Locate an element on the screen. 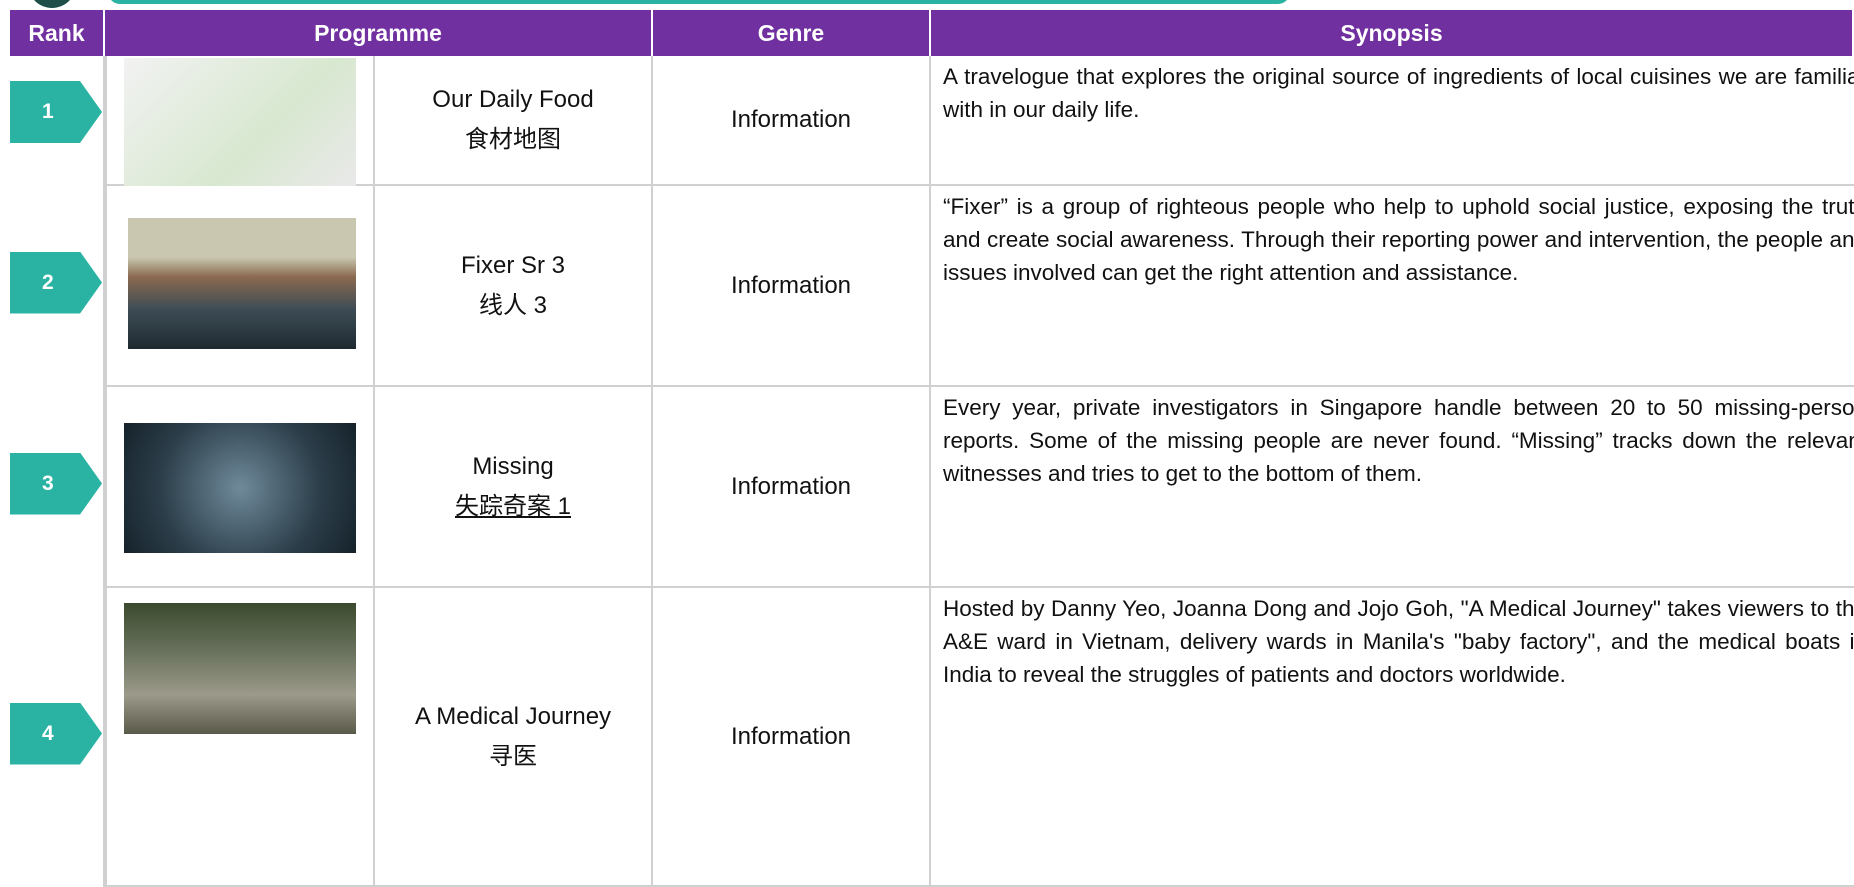 The image size is (1854, 887). programme-title: Our Daily Food is located at coordinates (513, 99).